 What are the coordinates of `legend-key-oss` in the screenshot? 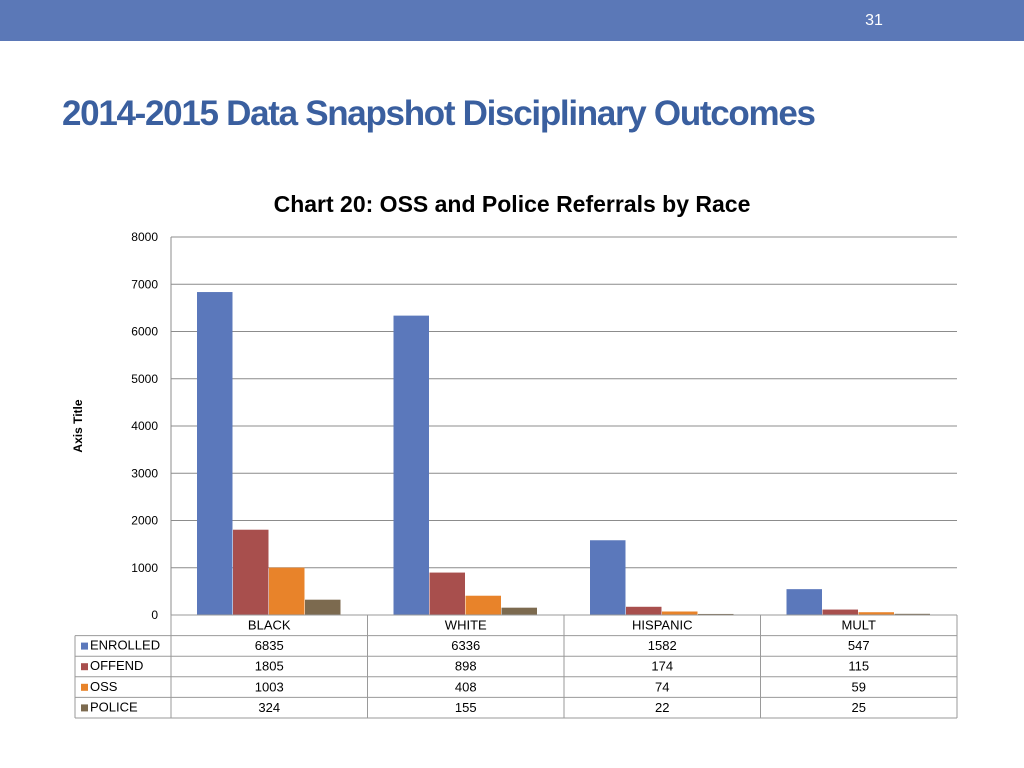 It's located at (84, 687).